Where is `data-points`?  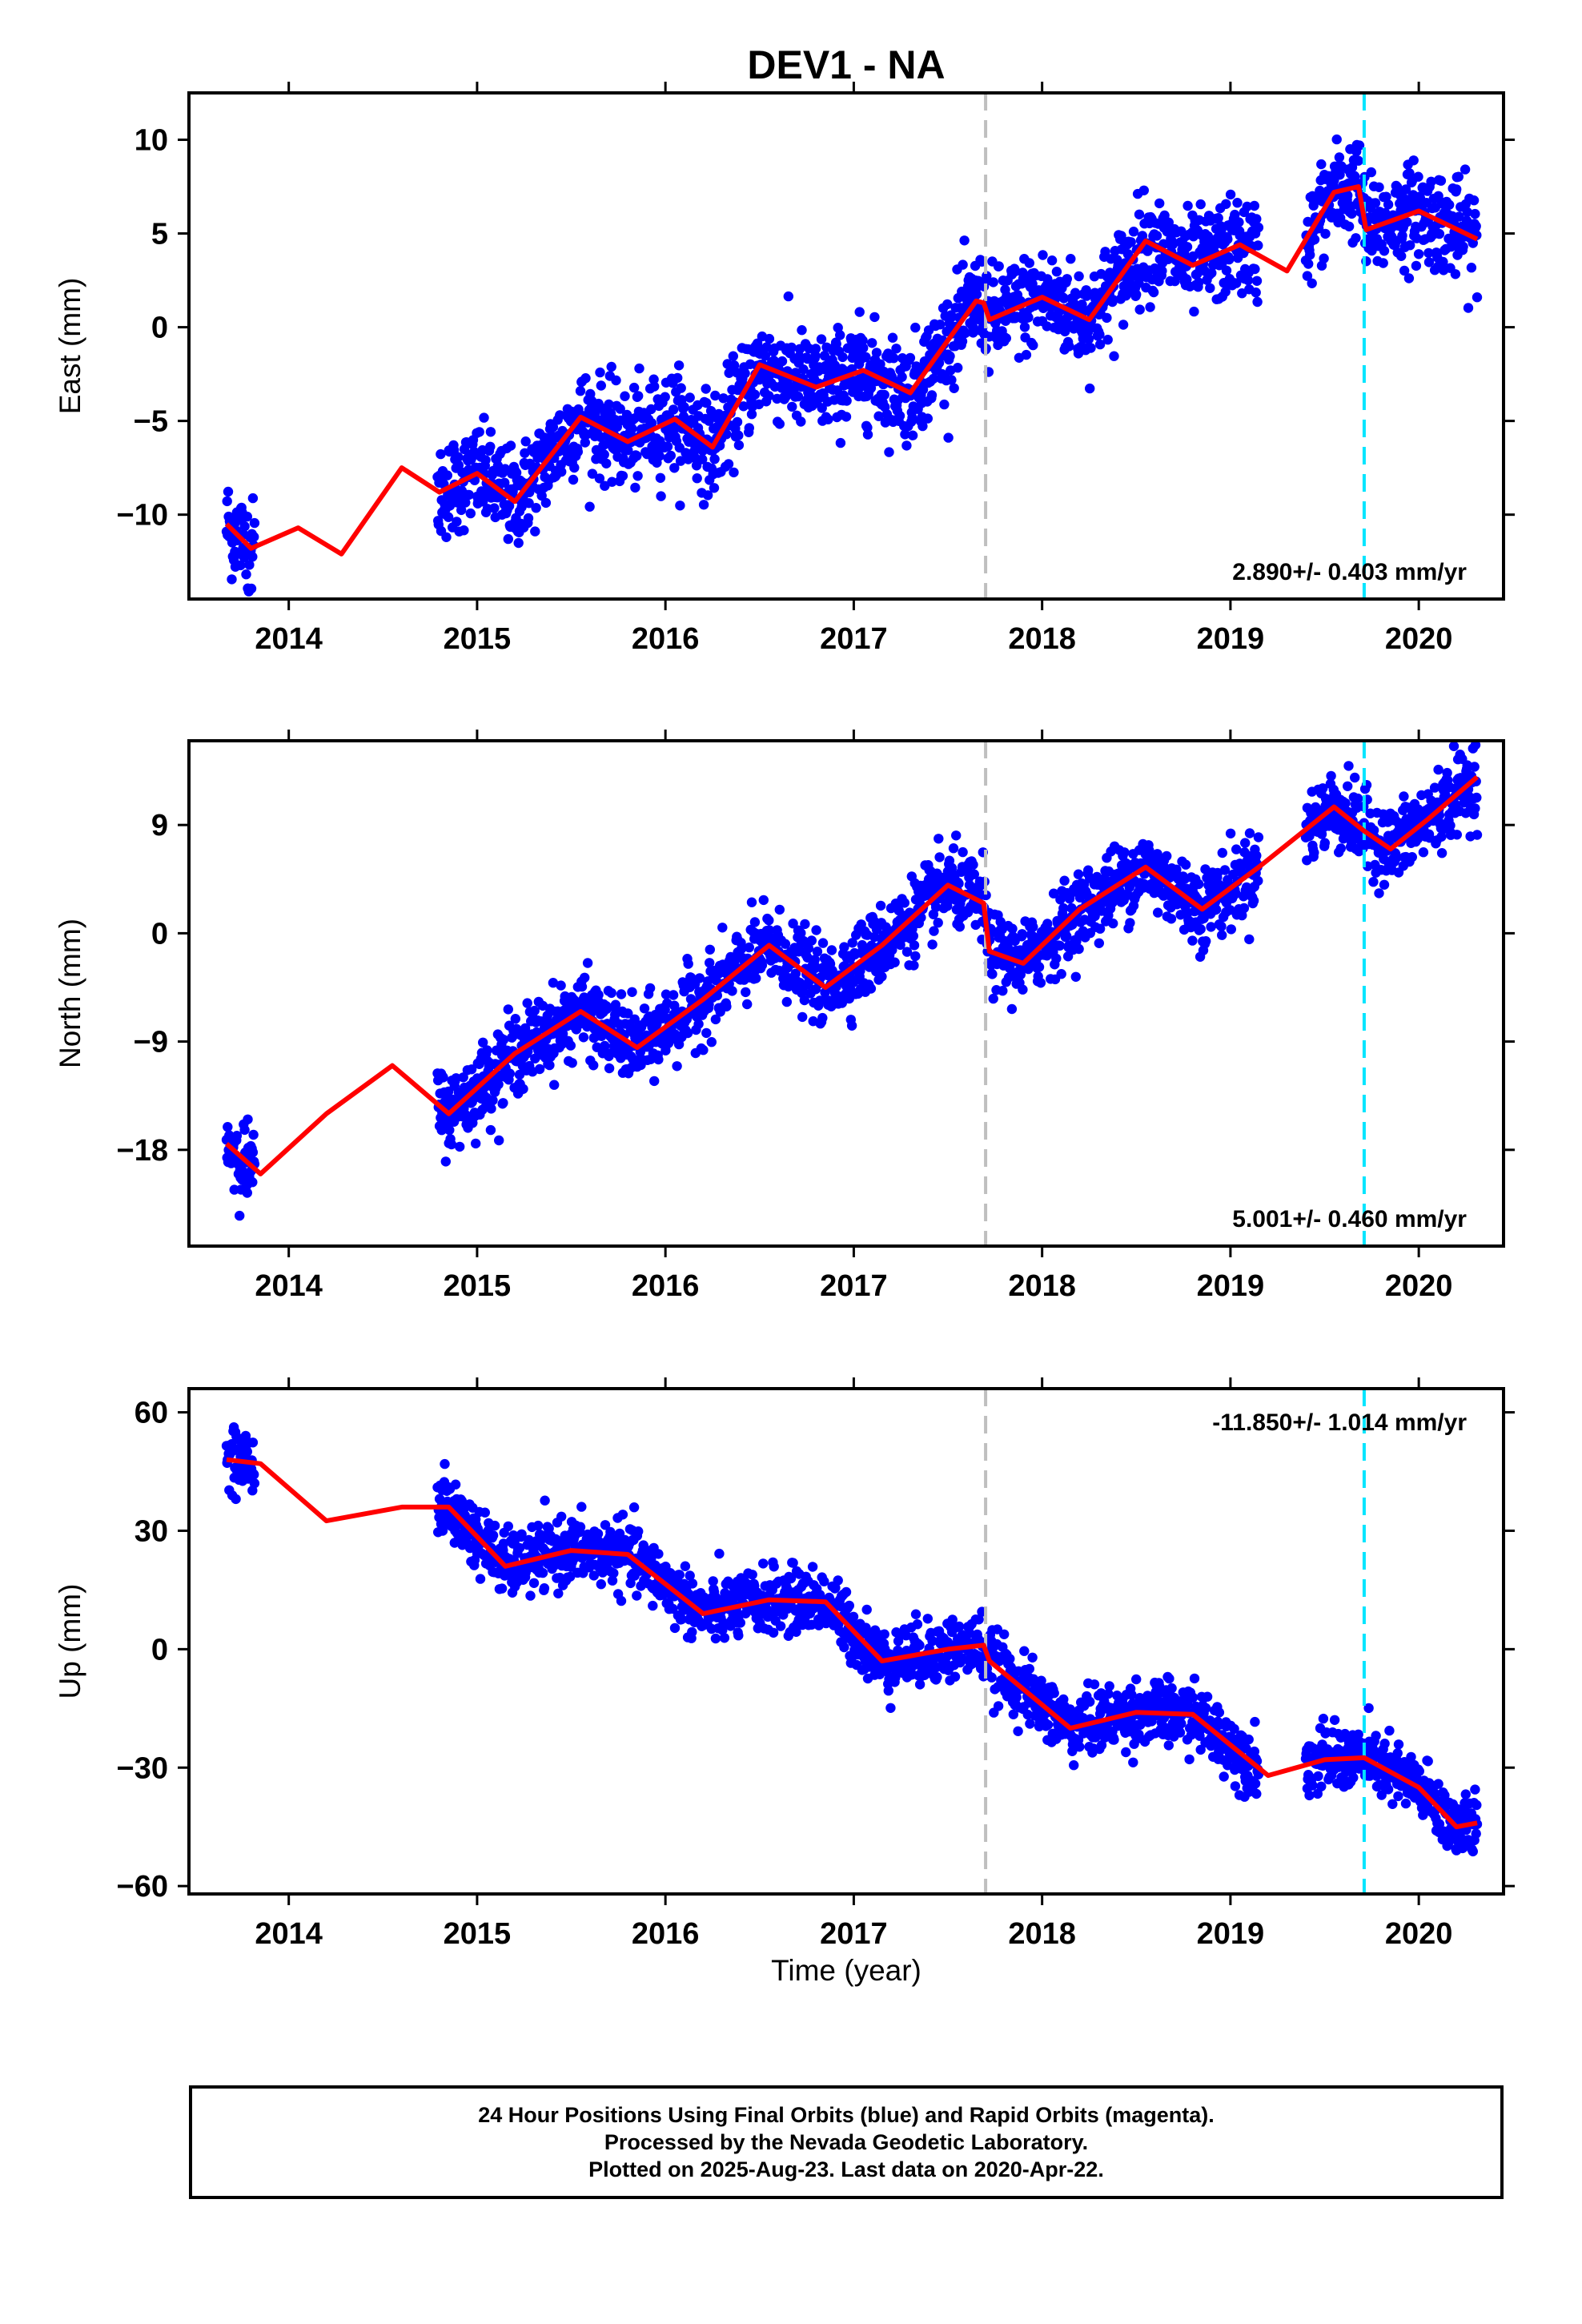
data-points is located at coordinates (852, 1639).